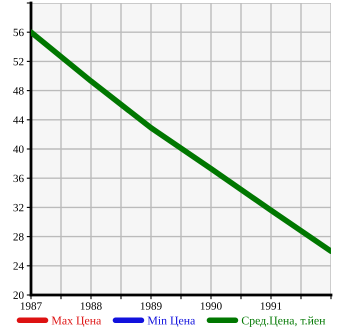 This screenshot has height=335, width=345. What do you see at coordinates (19, 32) in the screenshot?
I see `y-tick-label: 56` at bounding box center [19, 32].